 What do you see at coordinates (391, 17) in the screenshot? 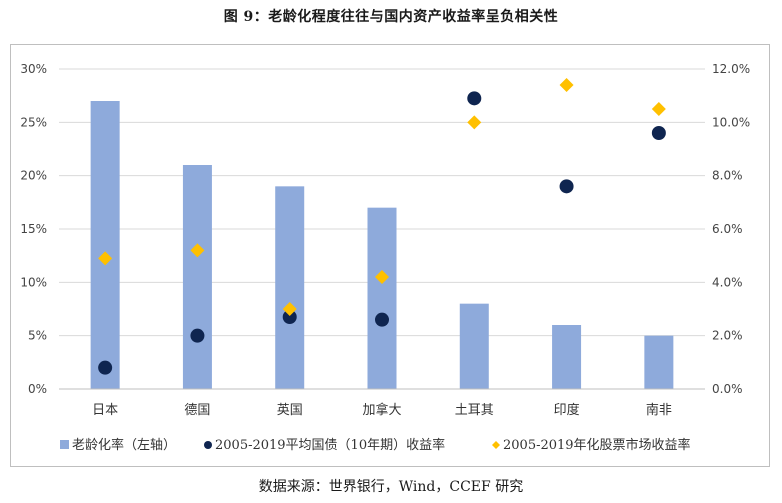
I see `chart-title: 图 9：老龄化程度往往与国内资产收益率呈负相关性` at bounding box center [391, 17].